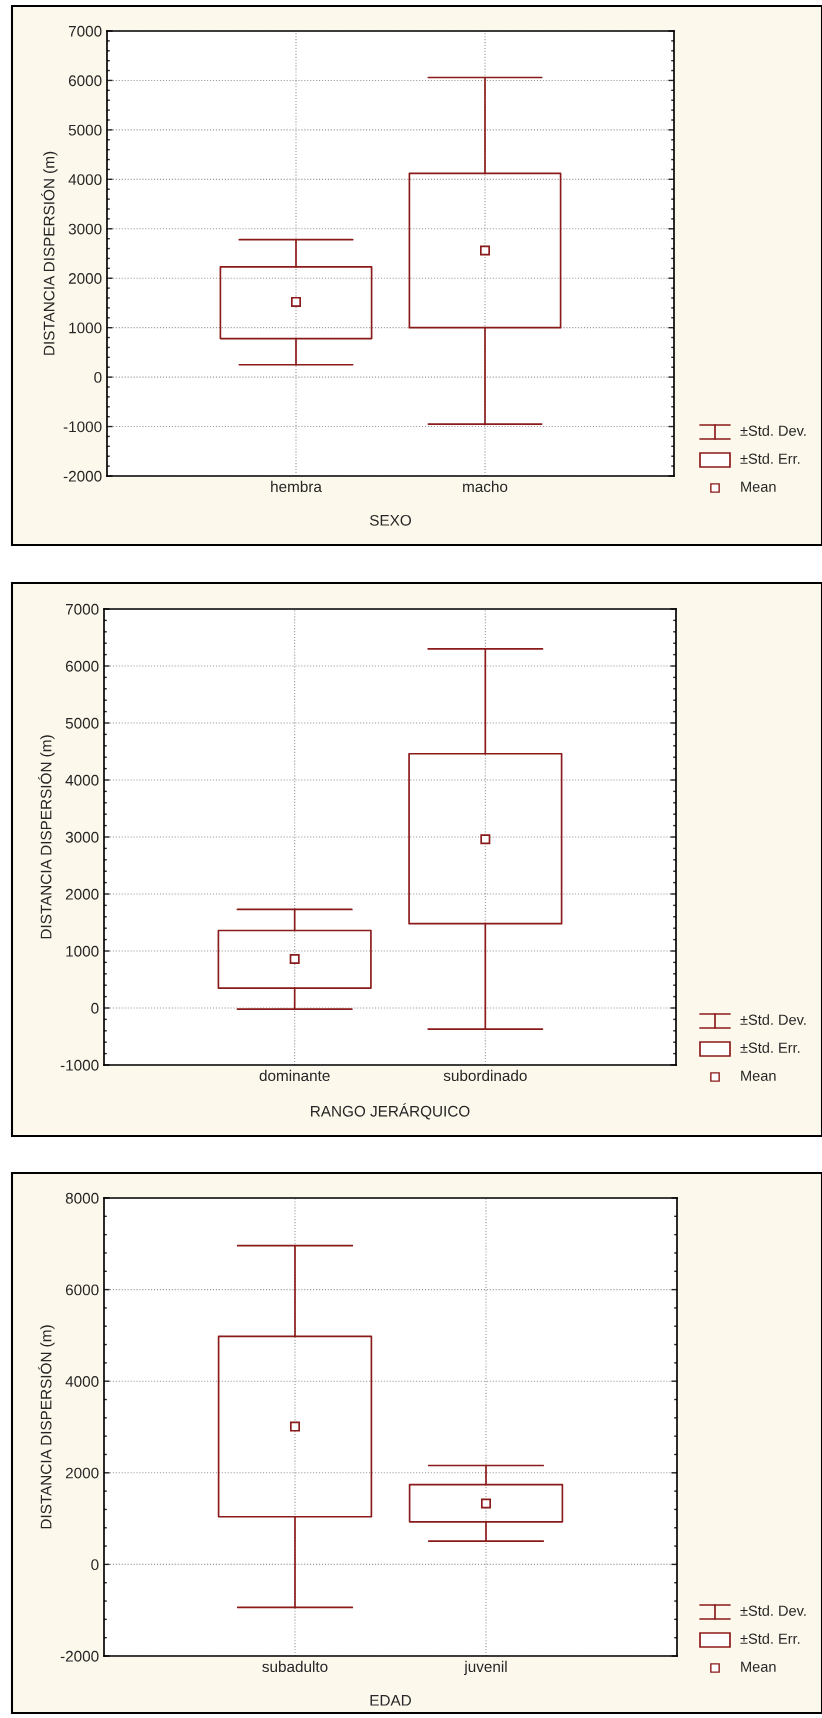 The height and width of the screenshot is (1718, 822). I want to click on x-tick-label: dominante, so click(294, 1075).